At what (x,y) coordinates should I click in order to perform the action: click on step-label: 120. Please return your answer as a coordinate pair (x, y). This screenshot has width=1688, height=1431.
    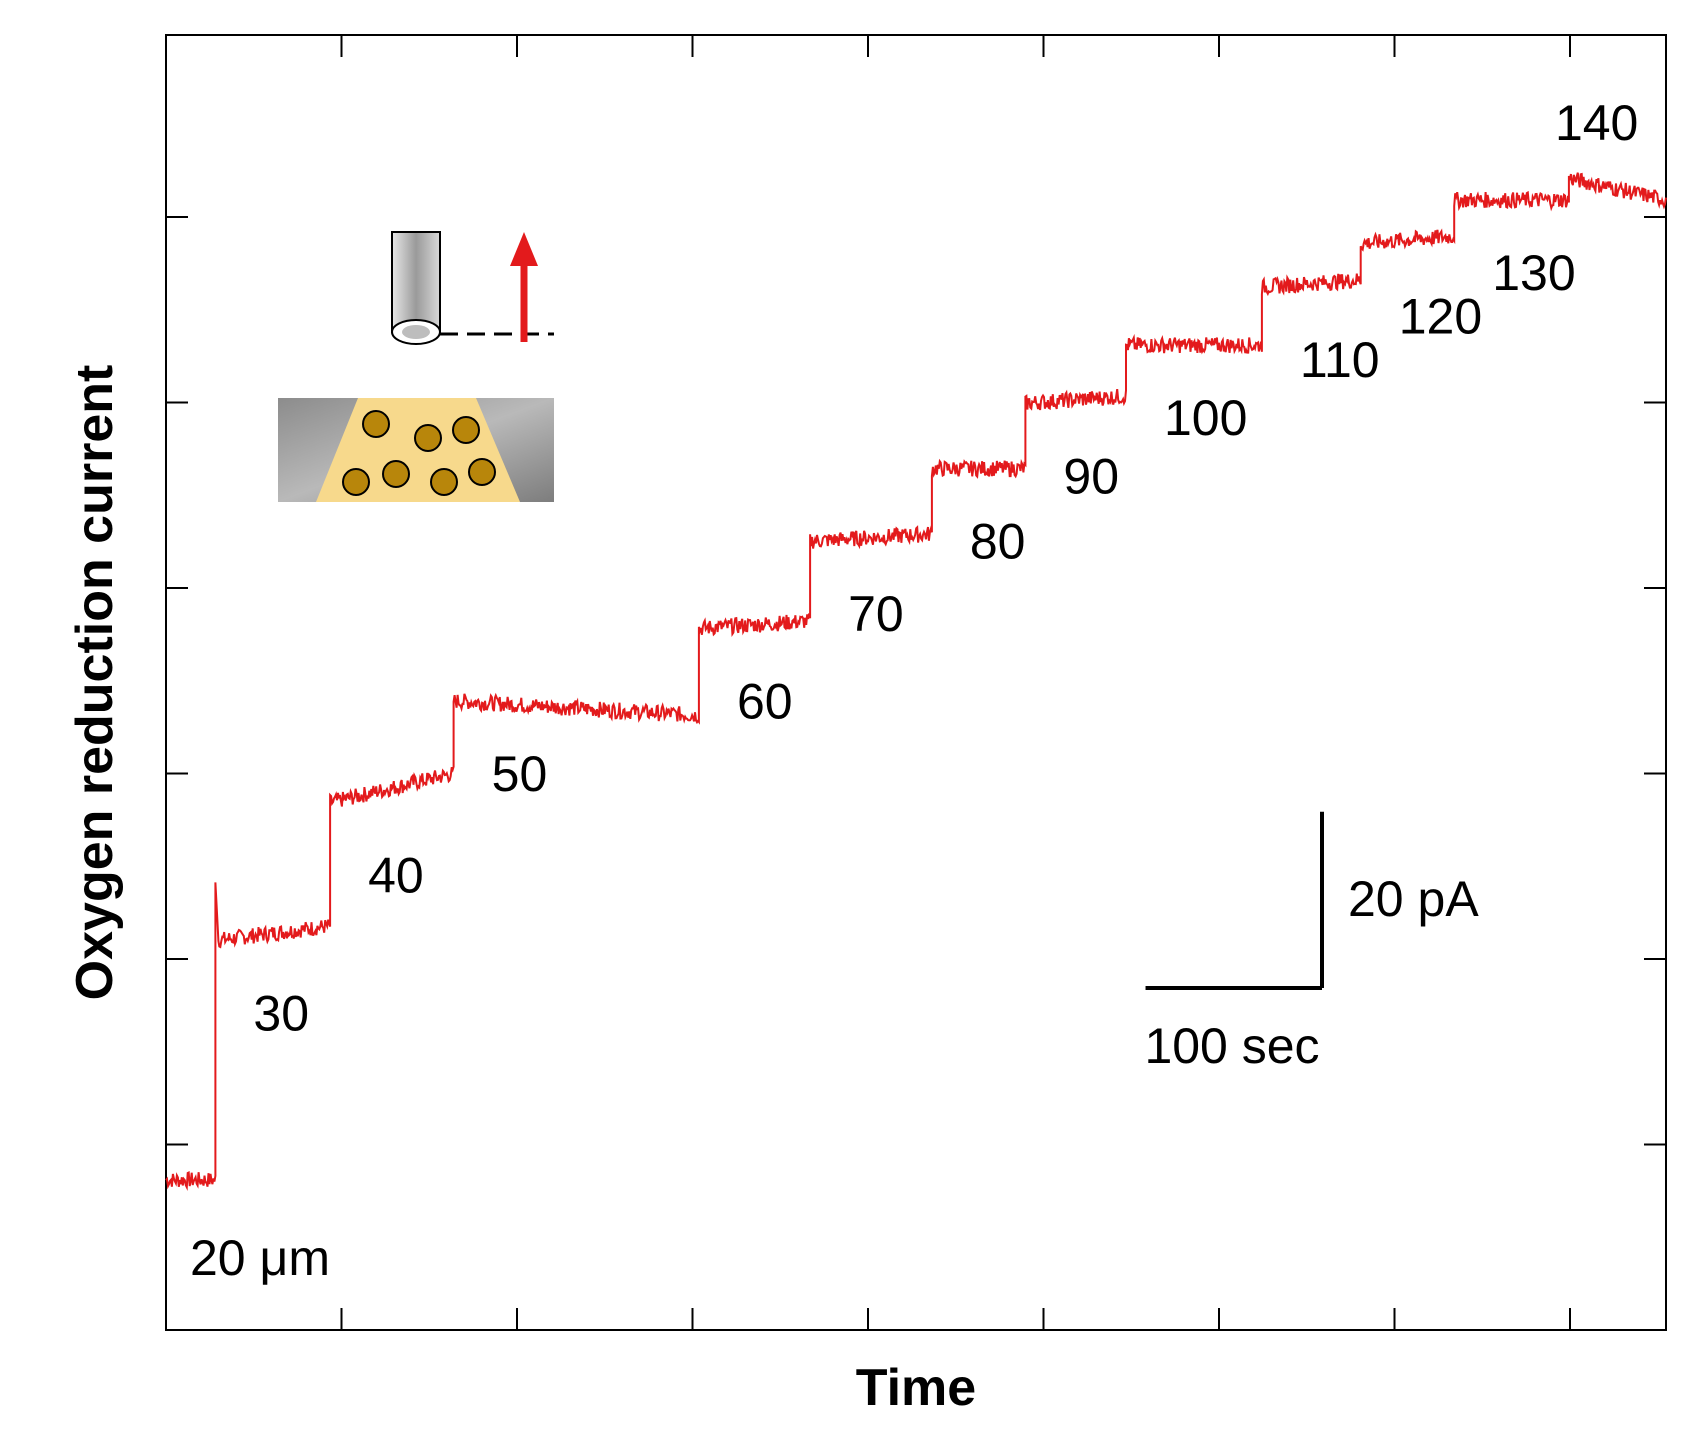
    Looking at the image, I should click on (1440, 317).